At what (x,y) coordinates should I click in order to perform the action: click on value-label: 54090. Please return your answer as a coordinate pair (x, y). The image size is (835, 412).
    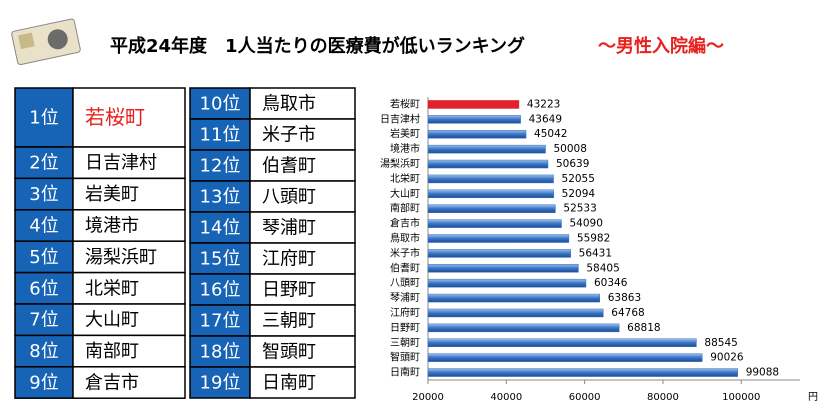
    Looking at the image, I should click on (585, 224).